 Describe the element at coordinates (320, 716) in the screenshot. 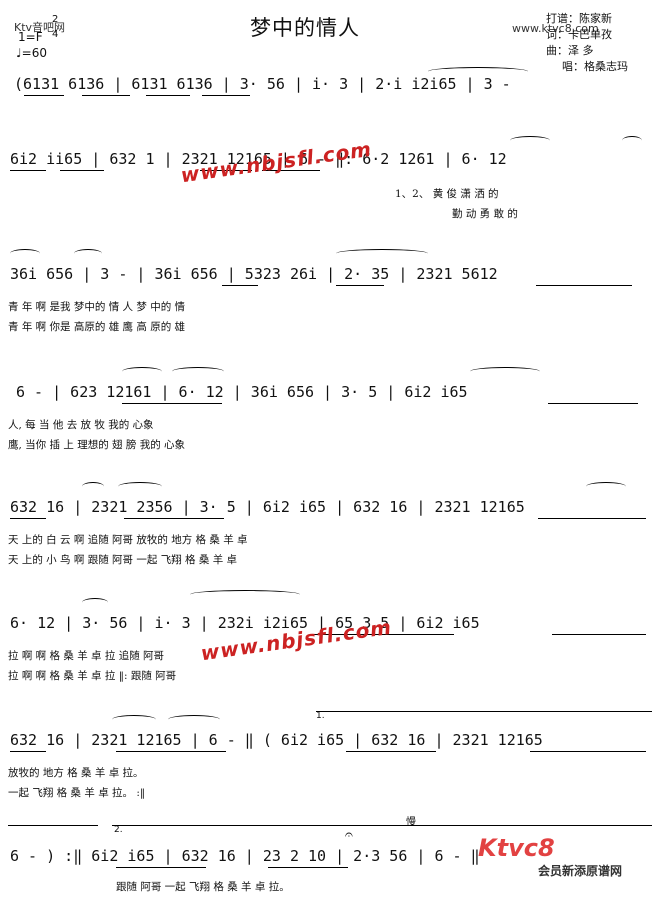

I see `volta-marker: 1.` at that location.